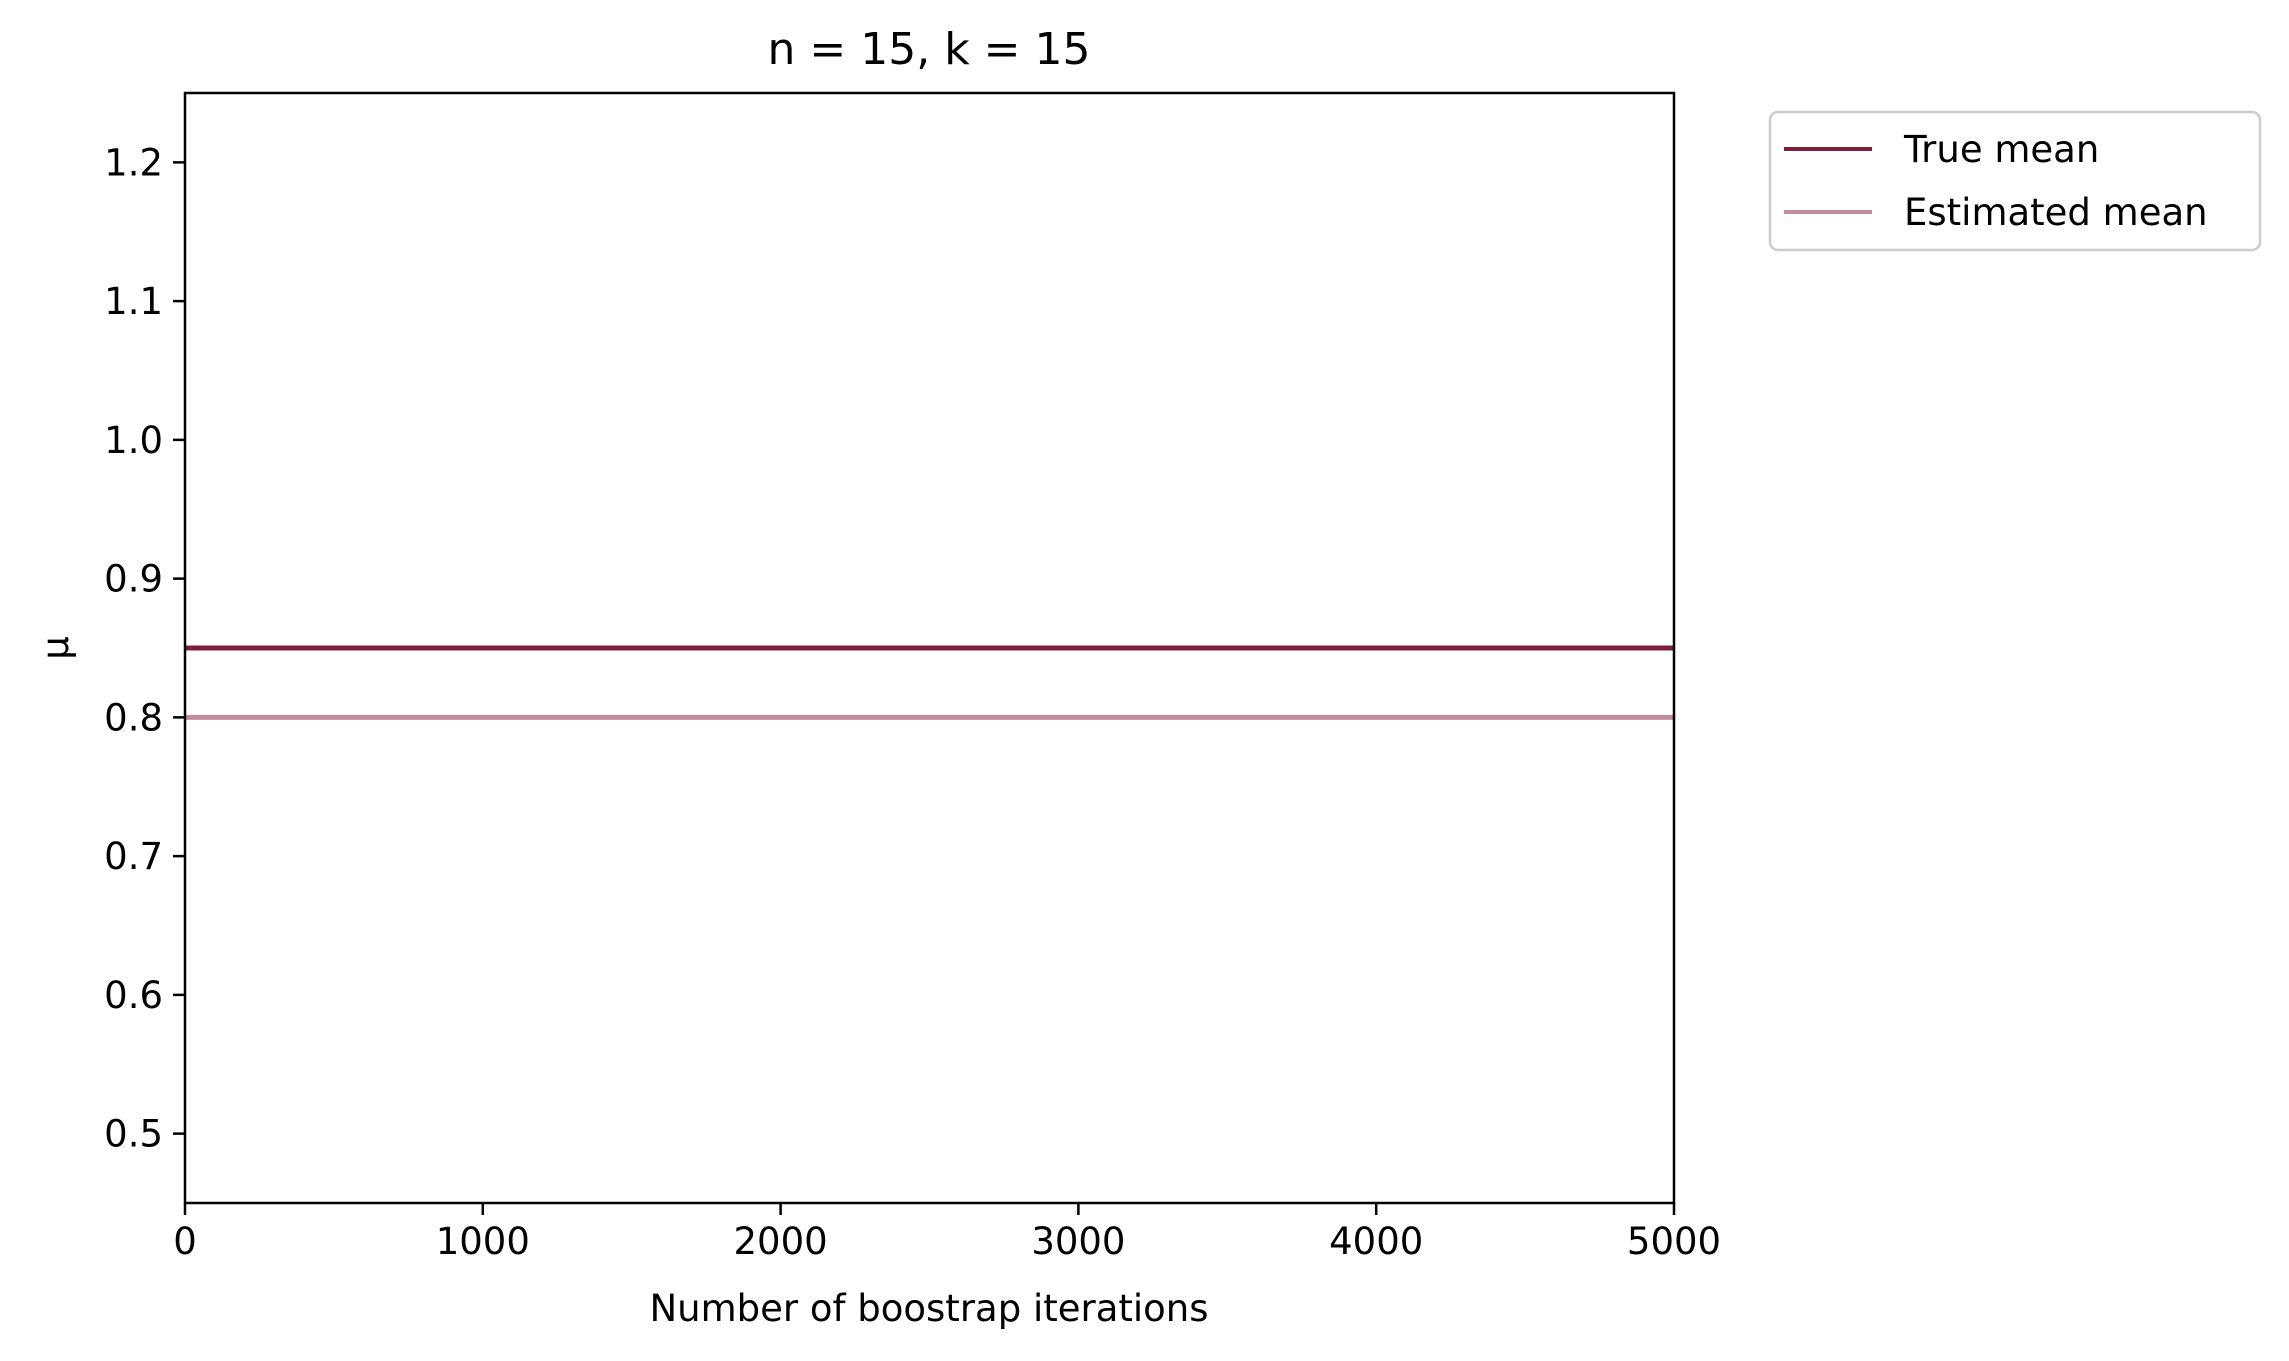  Describe the element at coordinates (483, 1241) in the screenshot. I see `x-tick-label: 1000` at that location.